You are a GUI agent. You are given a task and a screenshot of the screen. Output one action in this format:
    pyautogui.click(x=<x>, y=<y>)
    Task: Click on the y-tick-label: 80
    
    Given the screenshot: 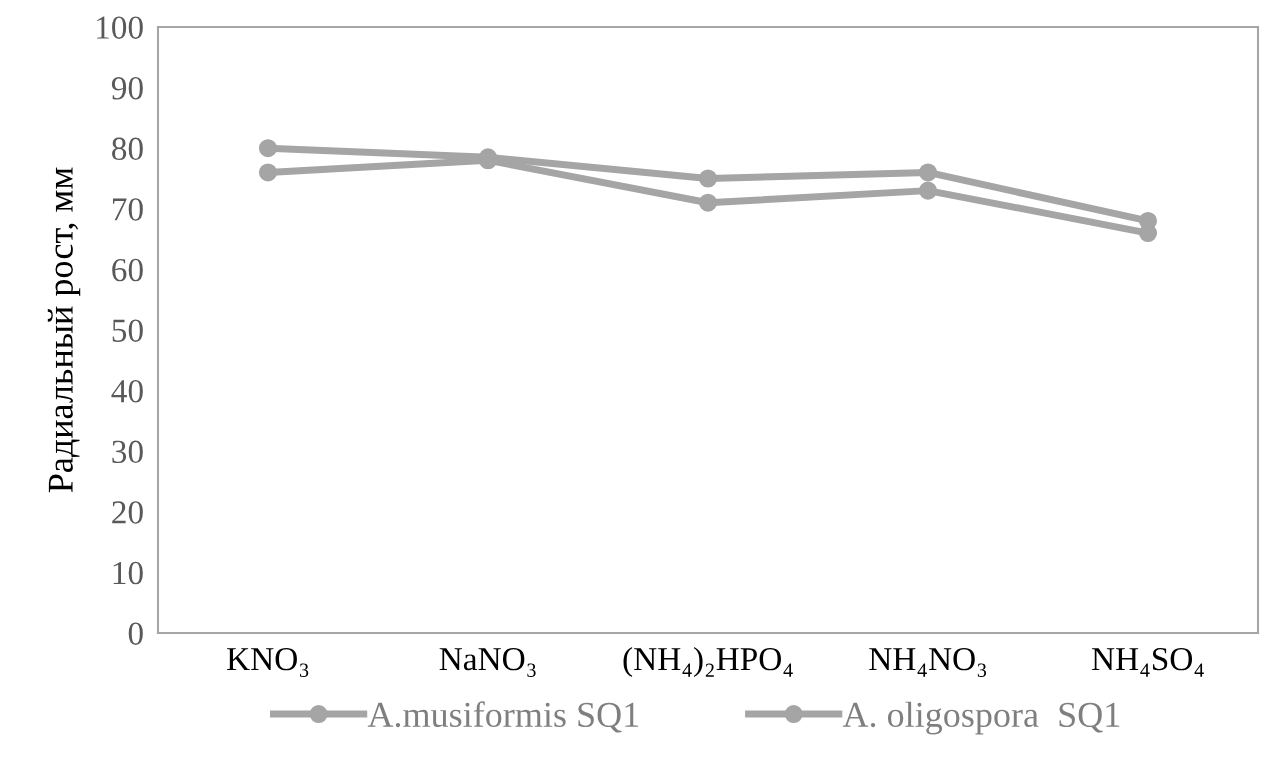 What is the action you would take?
    pyautogui.click(x=127, y=149)
    